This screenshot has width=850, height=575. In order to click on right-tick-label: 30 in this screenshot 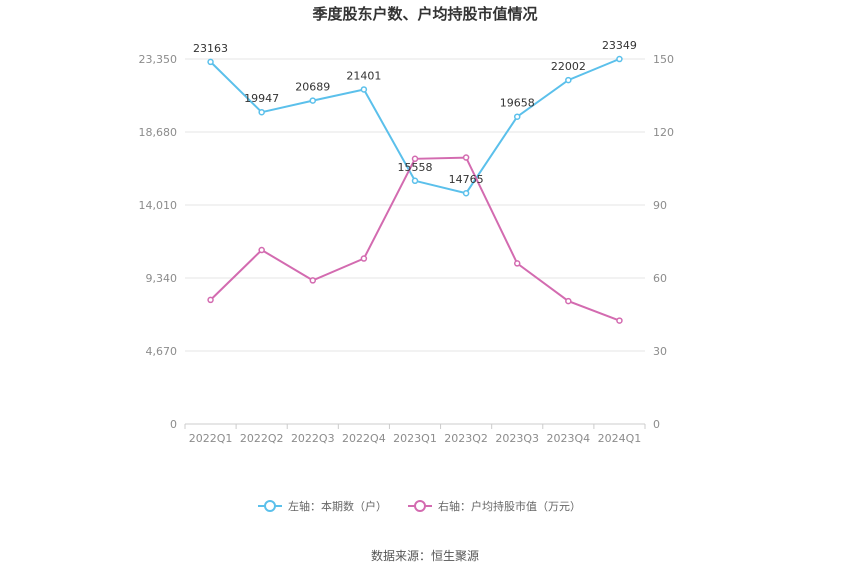, I will do `click(660, 351)`.